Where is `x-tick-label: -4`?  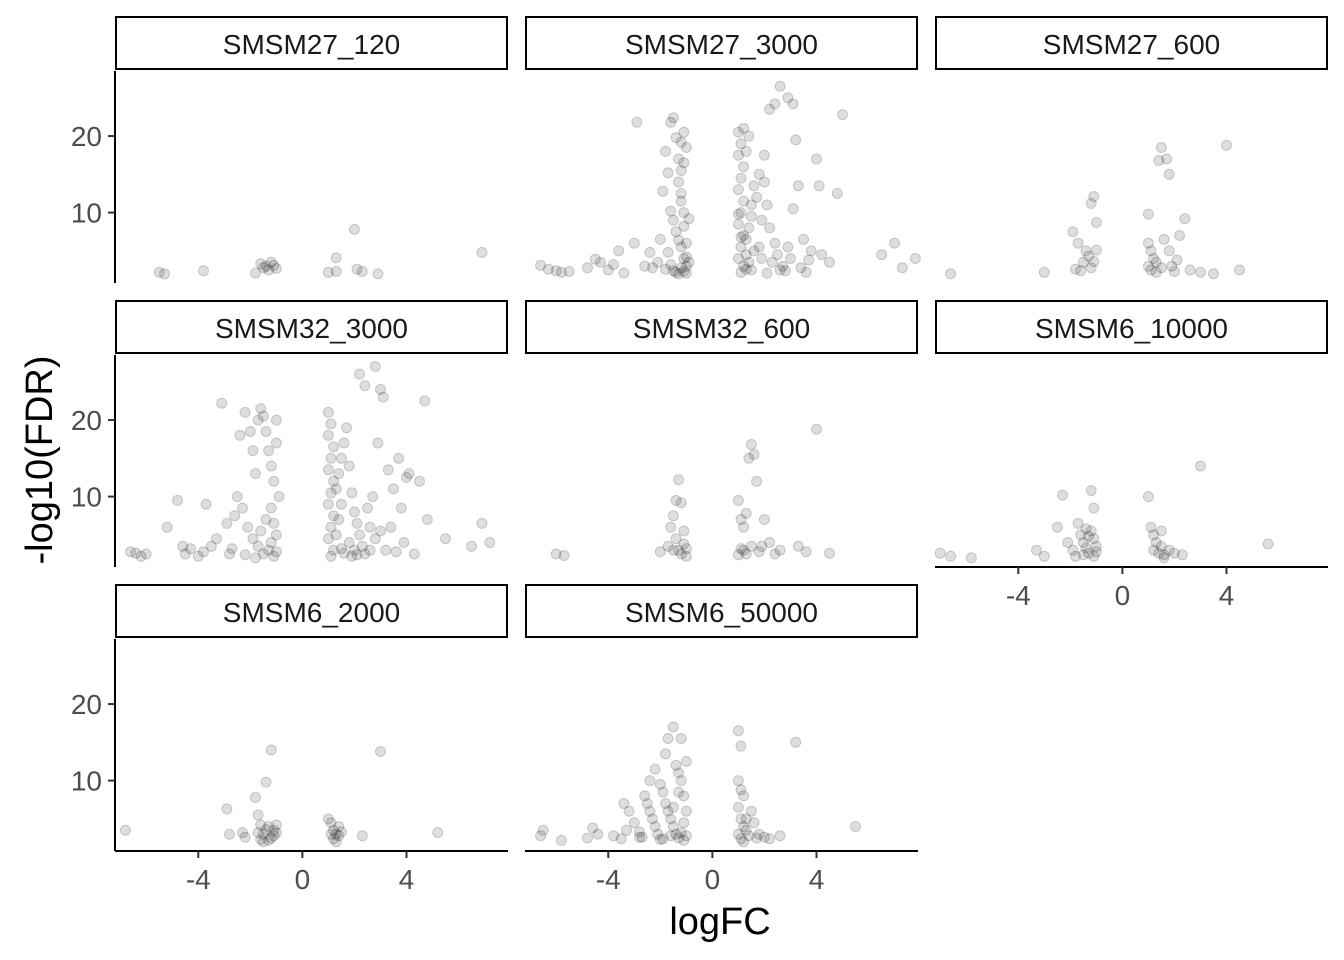
x-tick-label: -4 is located at coordinates (198, 879).